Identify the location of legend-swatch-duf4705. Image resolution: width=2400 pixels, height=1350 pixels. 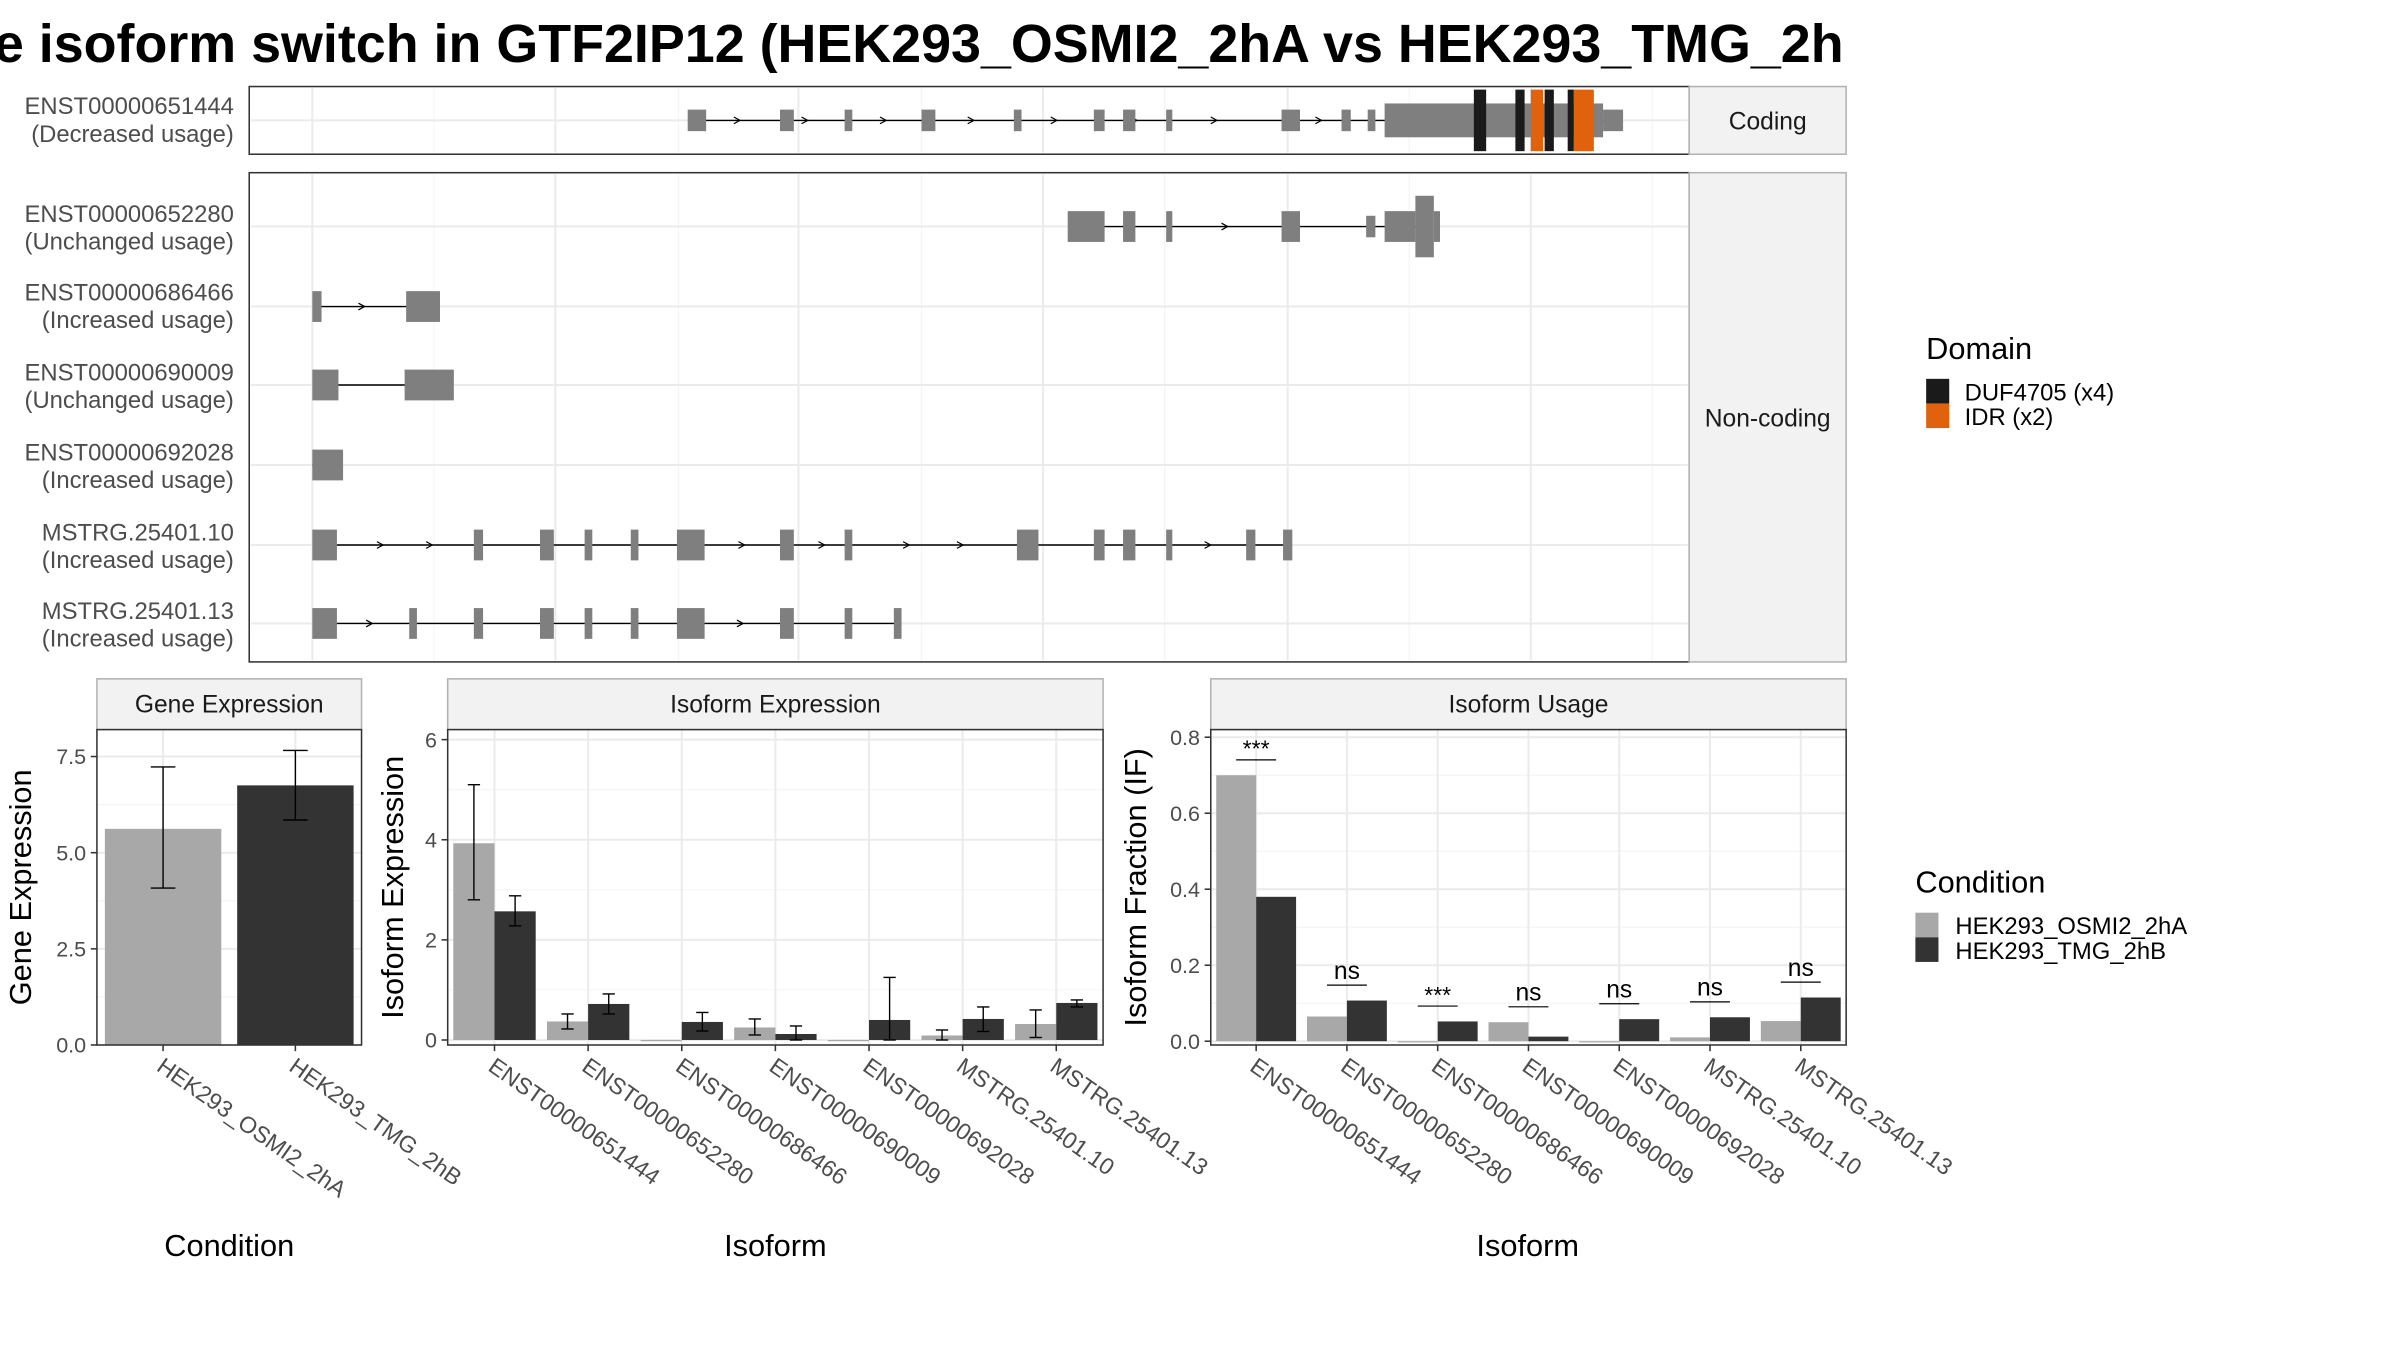
(1938, 391).